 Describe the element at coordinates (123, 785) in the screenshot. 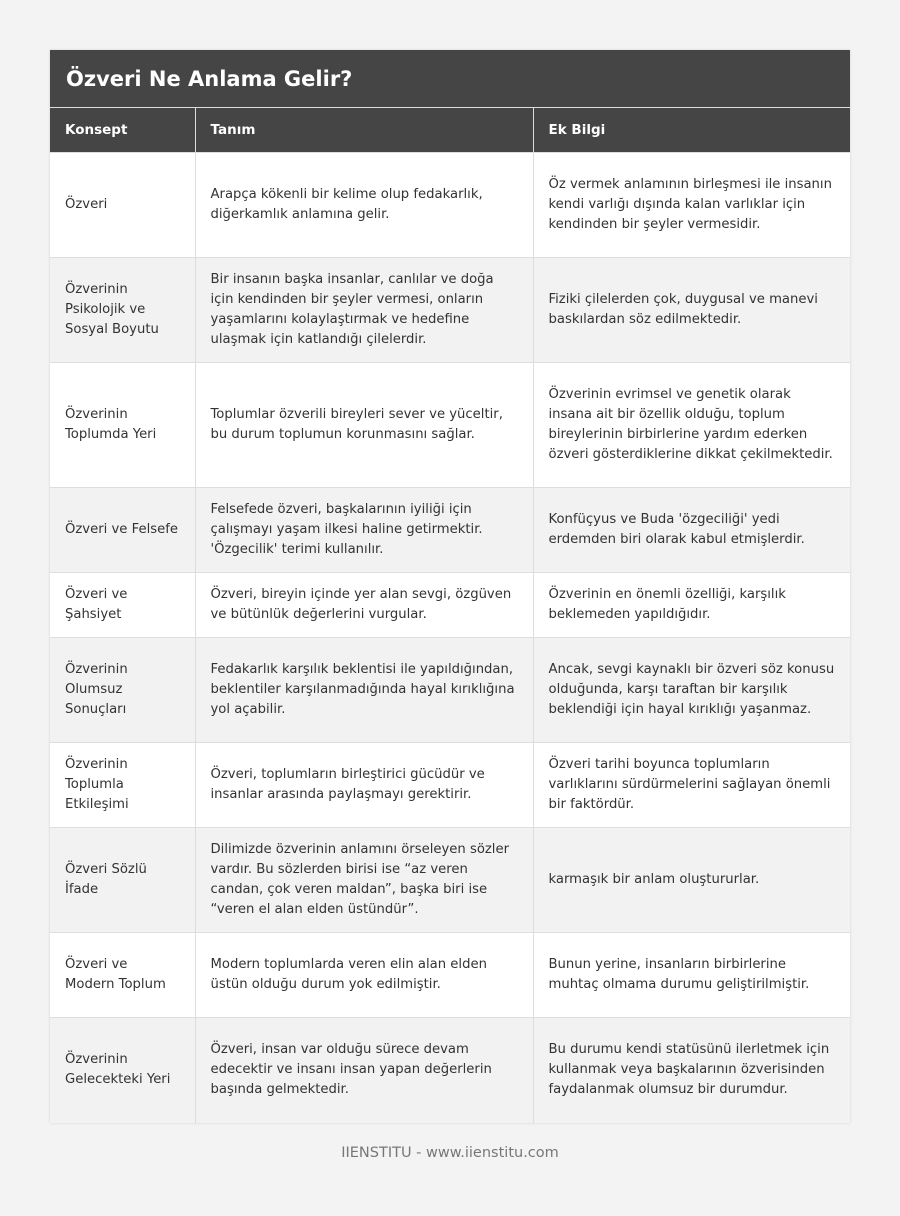

I see `cell-concept: Özverinin Toplumla Etkileşimi` at that location.